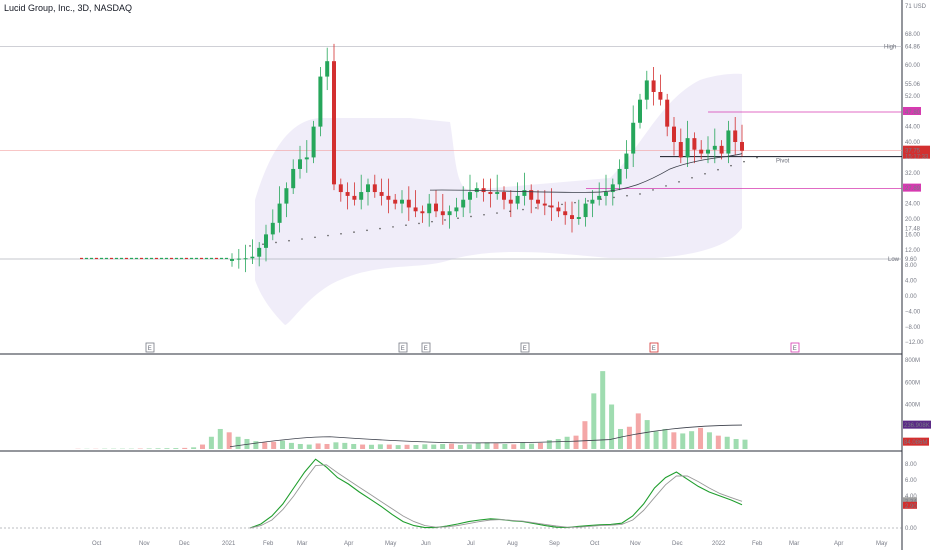  Describe the element at coordinates (911, 529) in the screenshot. I see `macd-tick-5: 0.00` at that location.